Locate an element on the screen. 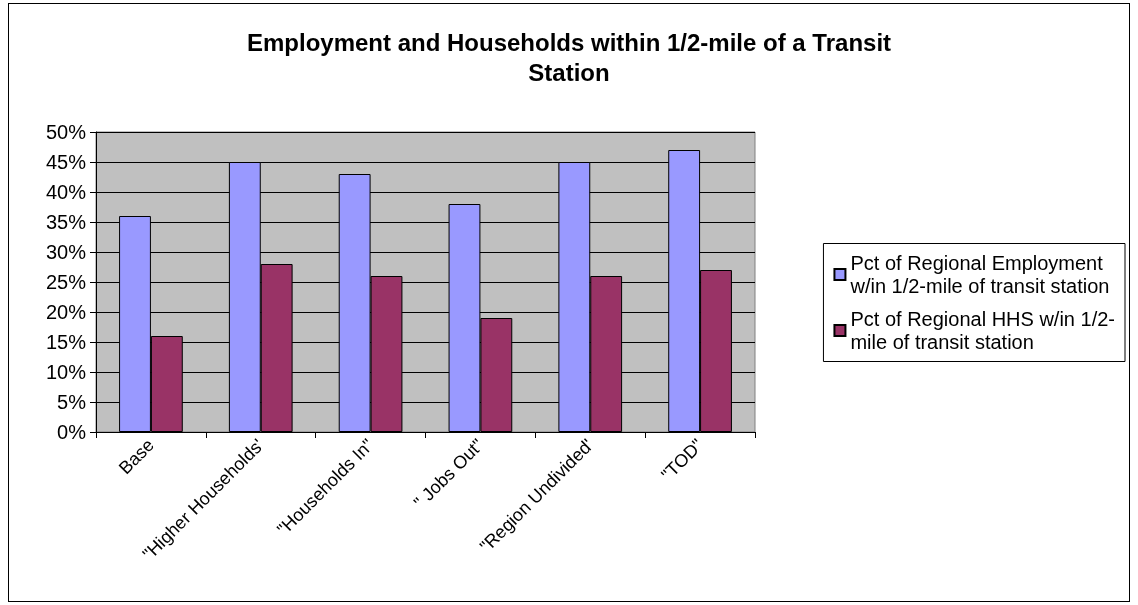  y-tick-label: 40% is located at coordinates (66, 192).